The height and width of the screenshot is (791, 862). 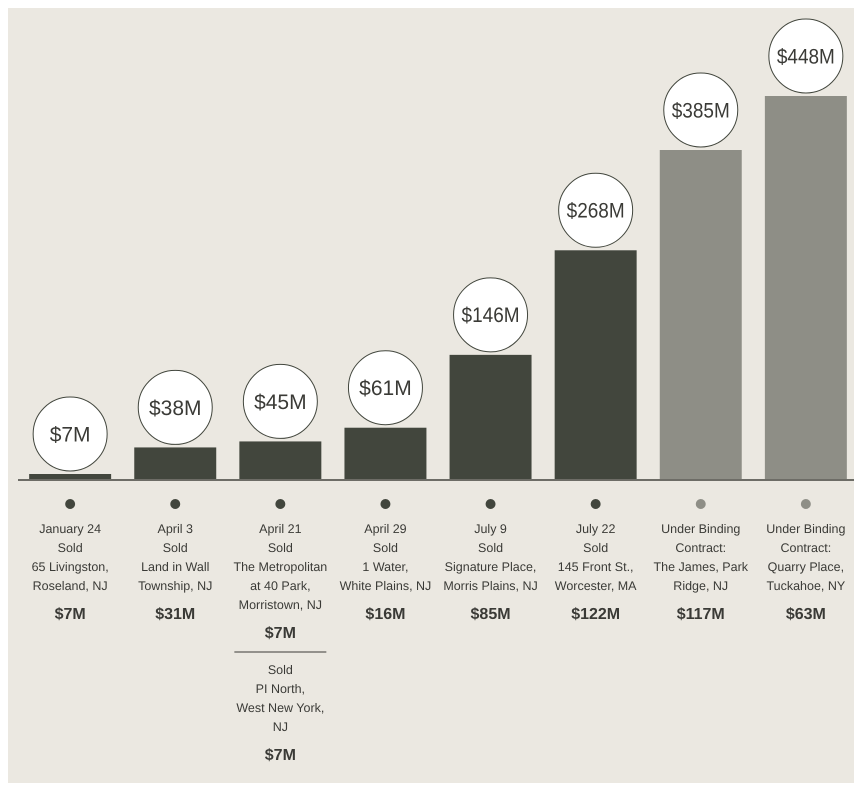 I want to click on x-tick-label: Under Binding Contract: Quarry Place, Tuckahoe, NY $63M, so click(x=806, y=572).